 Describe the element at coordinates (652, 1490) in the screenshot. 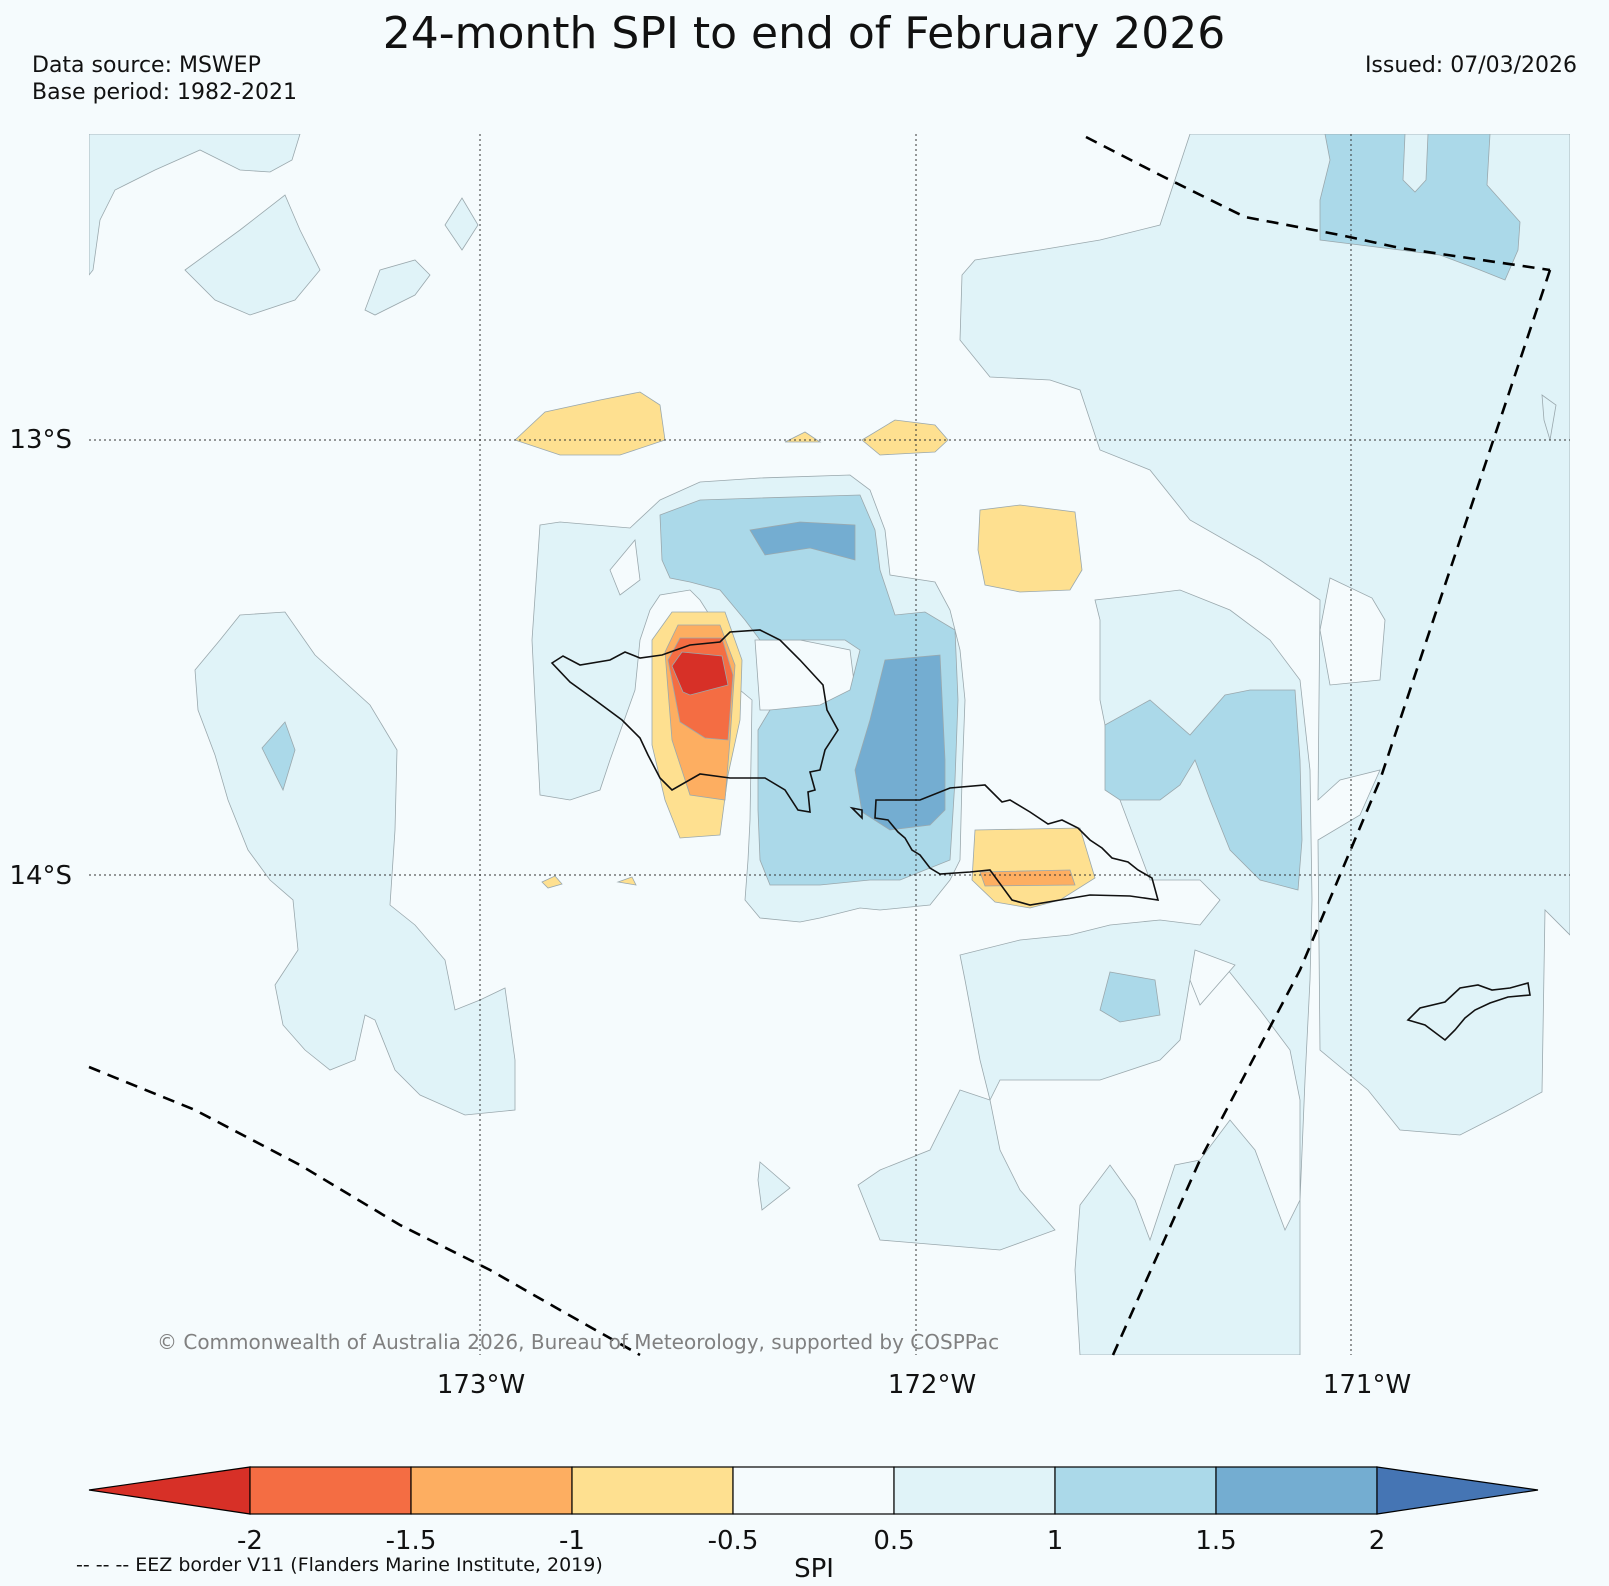

I see `colorbar-bin-neg1-neg0.5` at that location.